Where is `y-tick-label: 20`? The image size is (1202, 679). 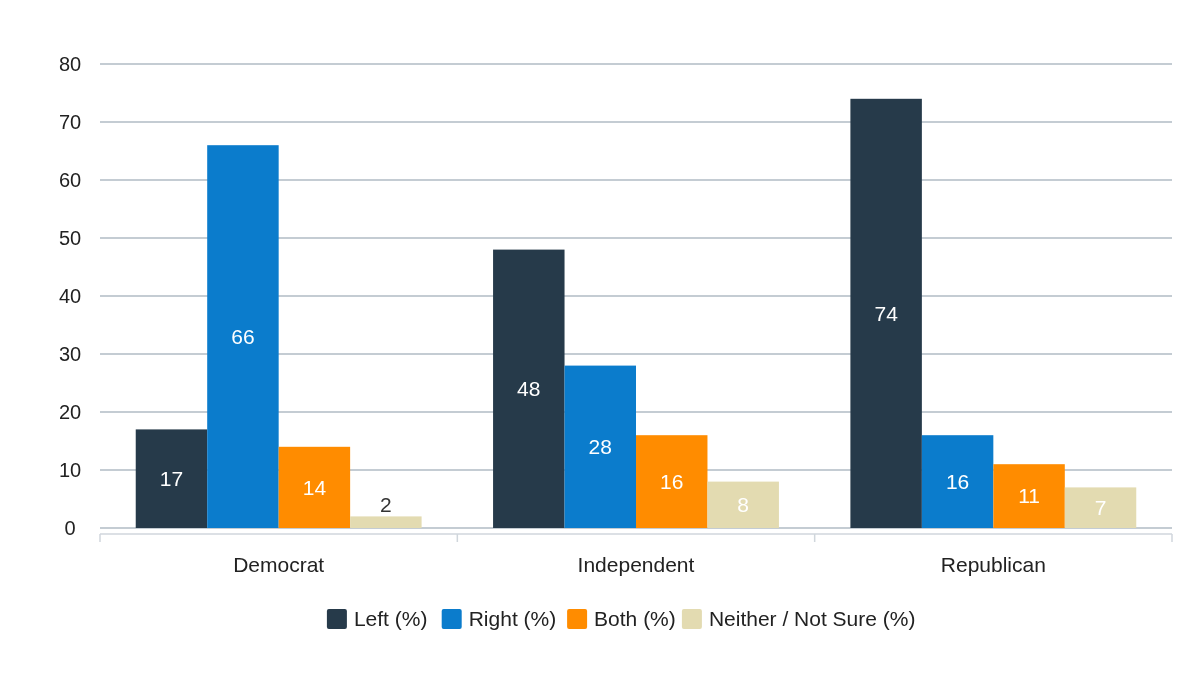
y-tick-label: 20 is located at coordinates (70, 412).